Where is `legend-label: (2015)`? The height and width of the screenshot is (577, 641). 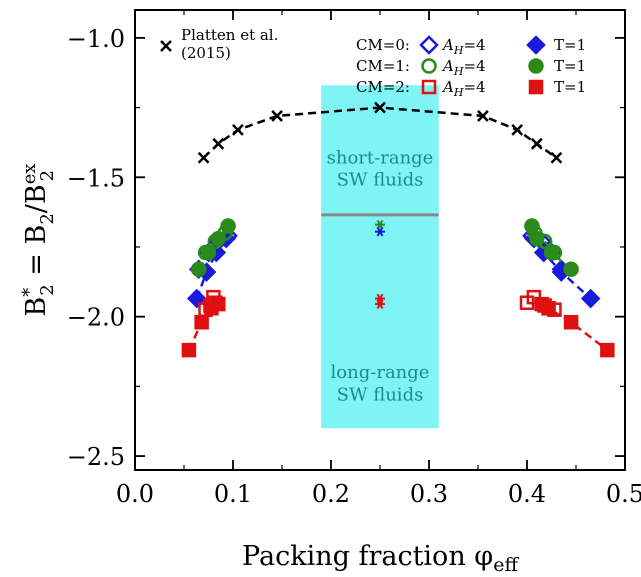 legend-label: (2015) is located at coordinates (206, 53).